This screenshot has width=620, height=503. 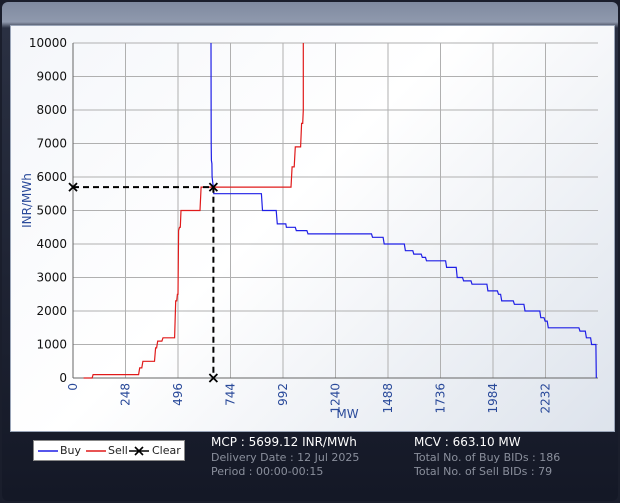 What do you see at coordinates (51, 278) in the screenshot?
I see `y-tick-label-3: 3000` at bounding box center [51, 278].